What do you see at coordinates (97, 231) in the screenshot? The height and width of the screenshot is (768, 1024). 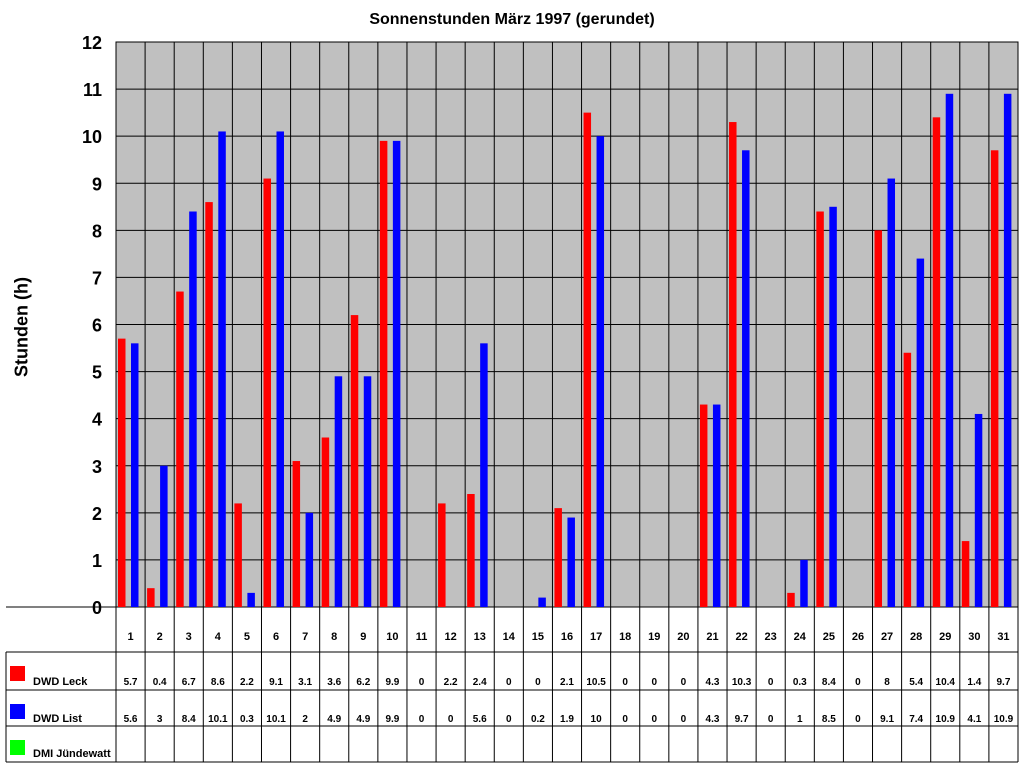 I see `y-tick-label: 8` at bounding box center [97, 231].